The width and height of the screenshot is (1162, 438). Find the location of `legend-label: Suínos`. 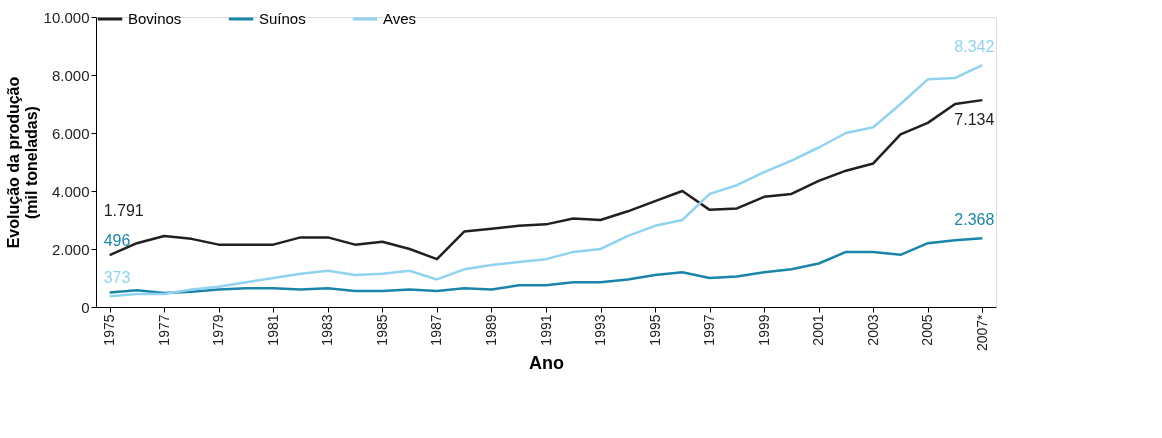

legend-label: Suínos is located at coordinates (282, 18).